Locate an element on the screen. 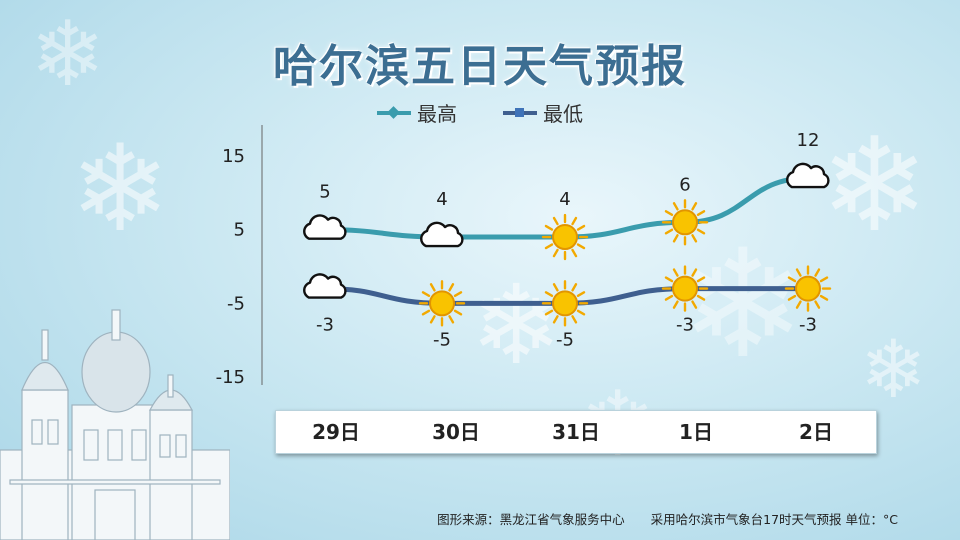 The width and height of the screenshot is (960, 540). day-label: 1日 is located at coordinates (696, 432).